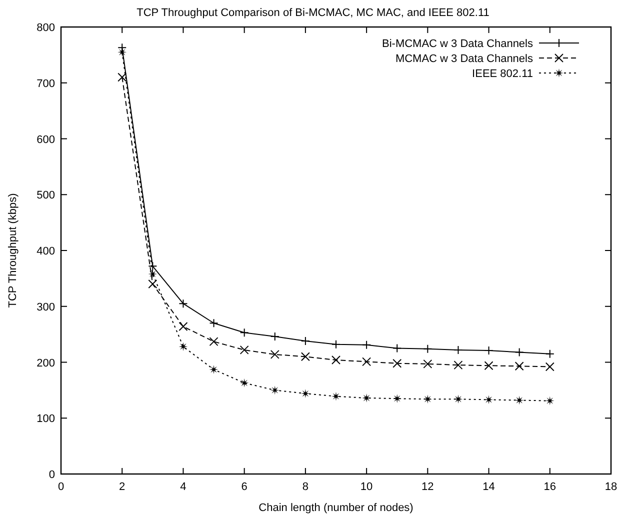 This screenshot has height=523, width=626. I want to click on x-tick-label: 12, so click(428, 487).